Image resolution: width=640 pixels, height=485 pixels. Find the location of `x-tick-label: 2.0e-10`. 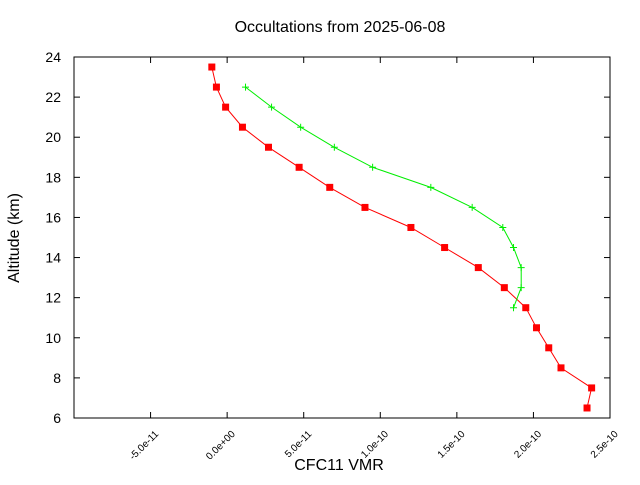

x-tick-label: 2.0e-10 is located at coordinates (528, 445).